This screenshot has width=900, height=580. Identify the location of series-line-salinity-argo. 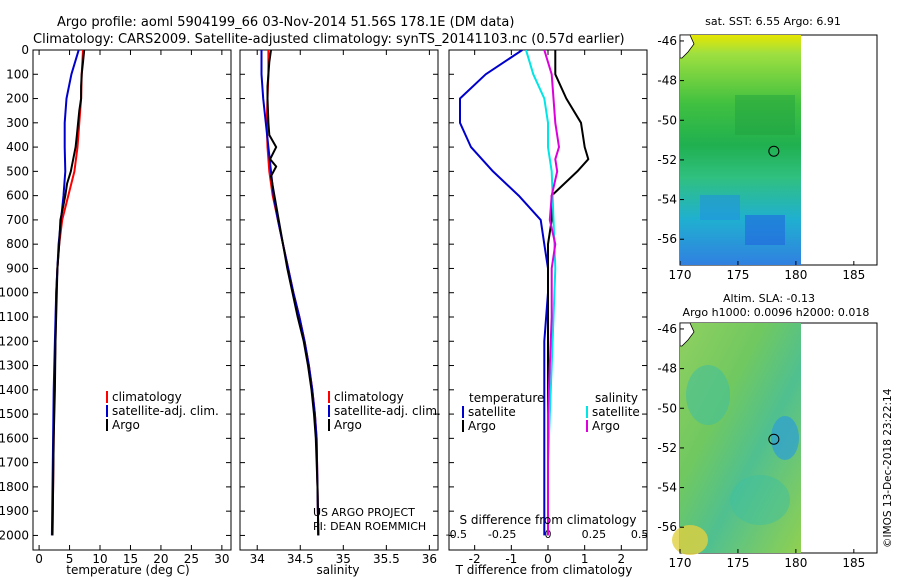
(551, 293).